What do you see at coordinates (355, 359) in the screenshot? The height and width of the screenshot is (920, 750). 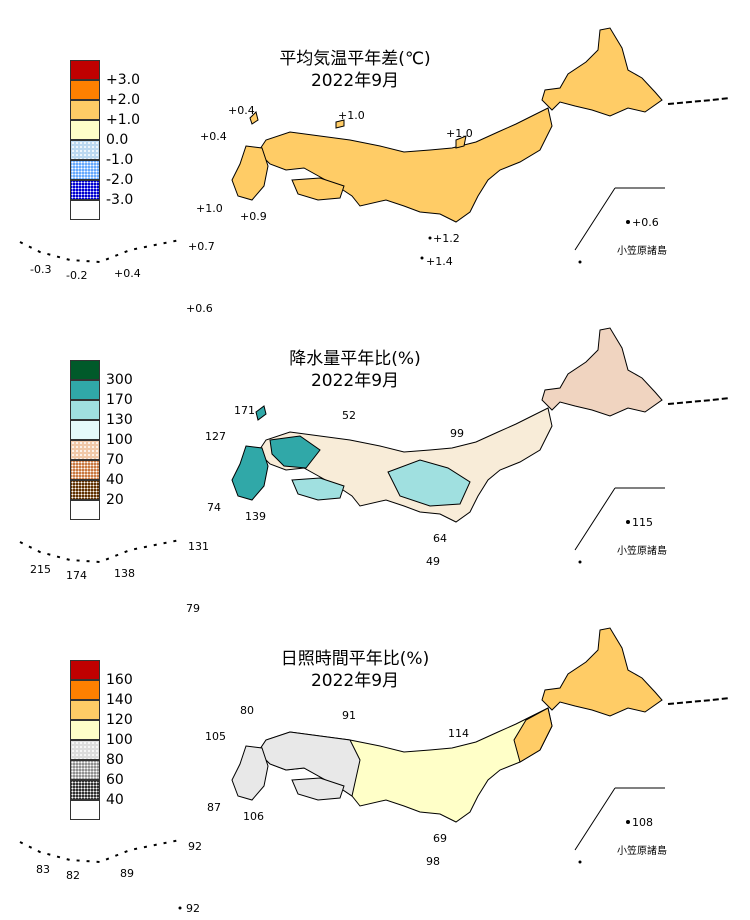 I see `precipitation-title-text: 降水量平年比(%)` at bounding box center [355, 359].